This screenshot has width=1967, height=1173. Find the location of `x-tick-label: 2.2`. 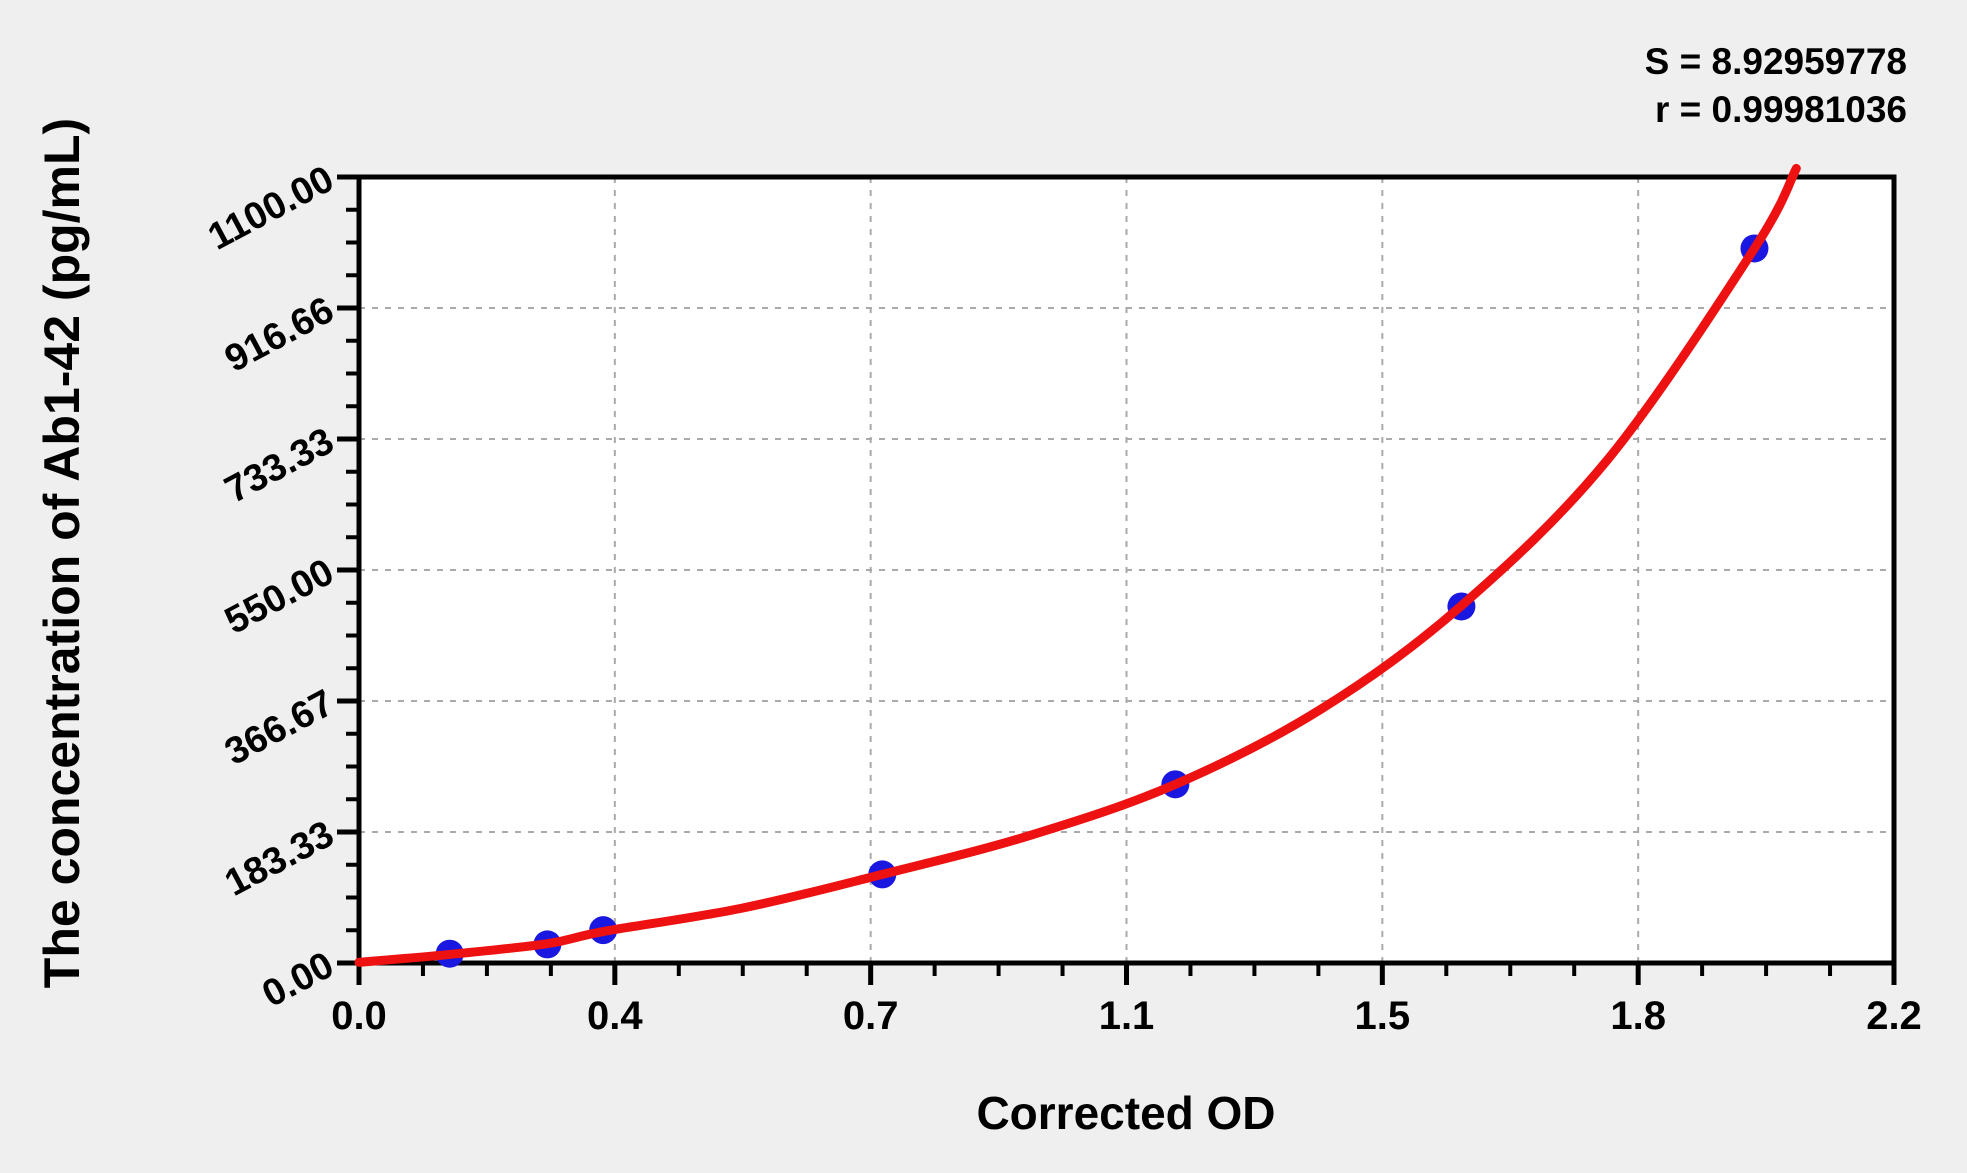

x-tick-label: 2.2 is located at coordinates (1894, 1016).